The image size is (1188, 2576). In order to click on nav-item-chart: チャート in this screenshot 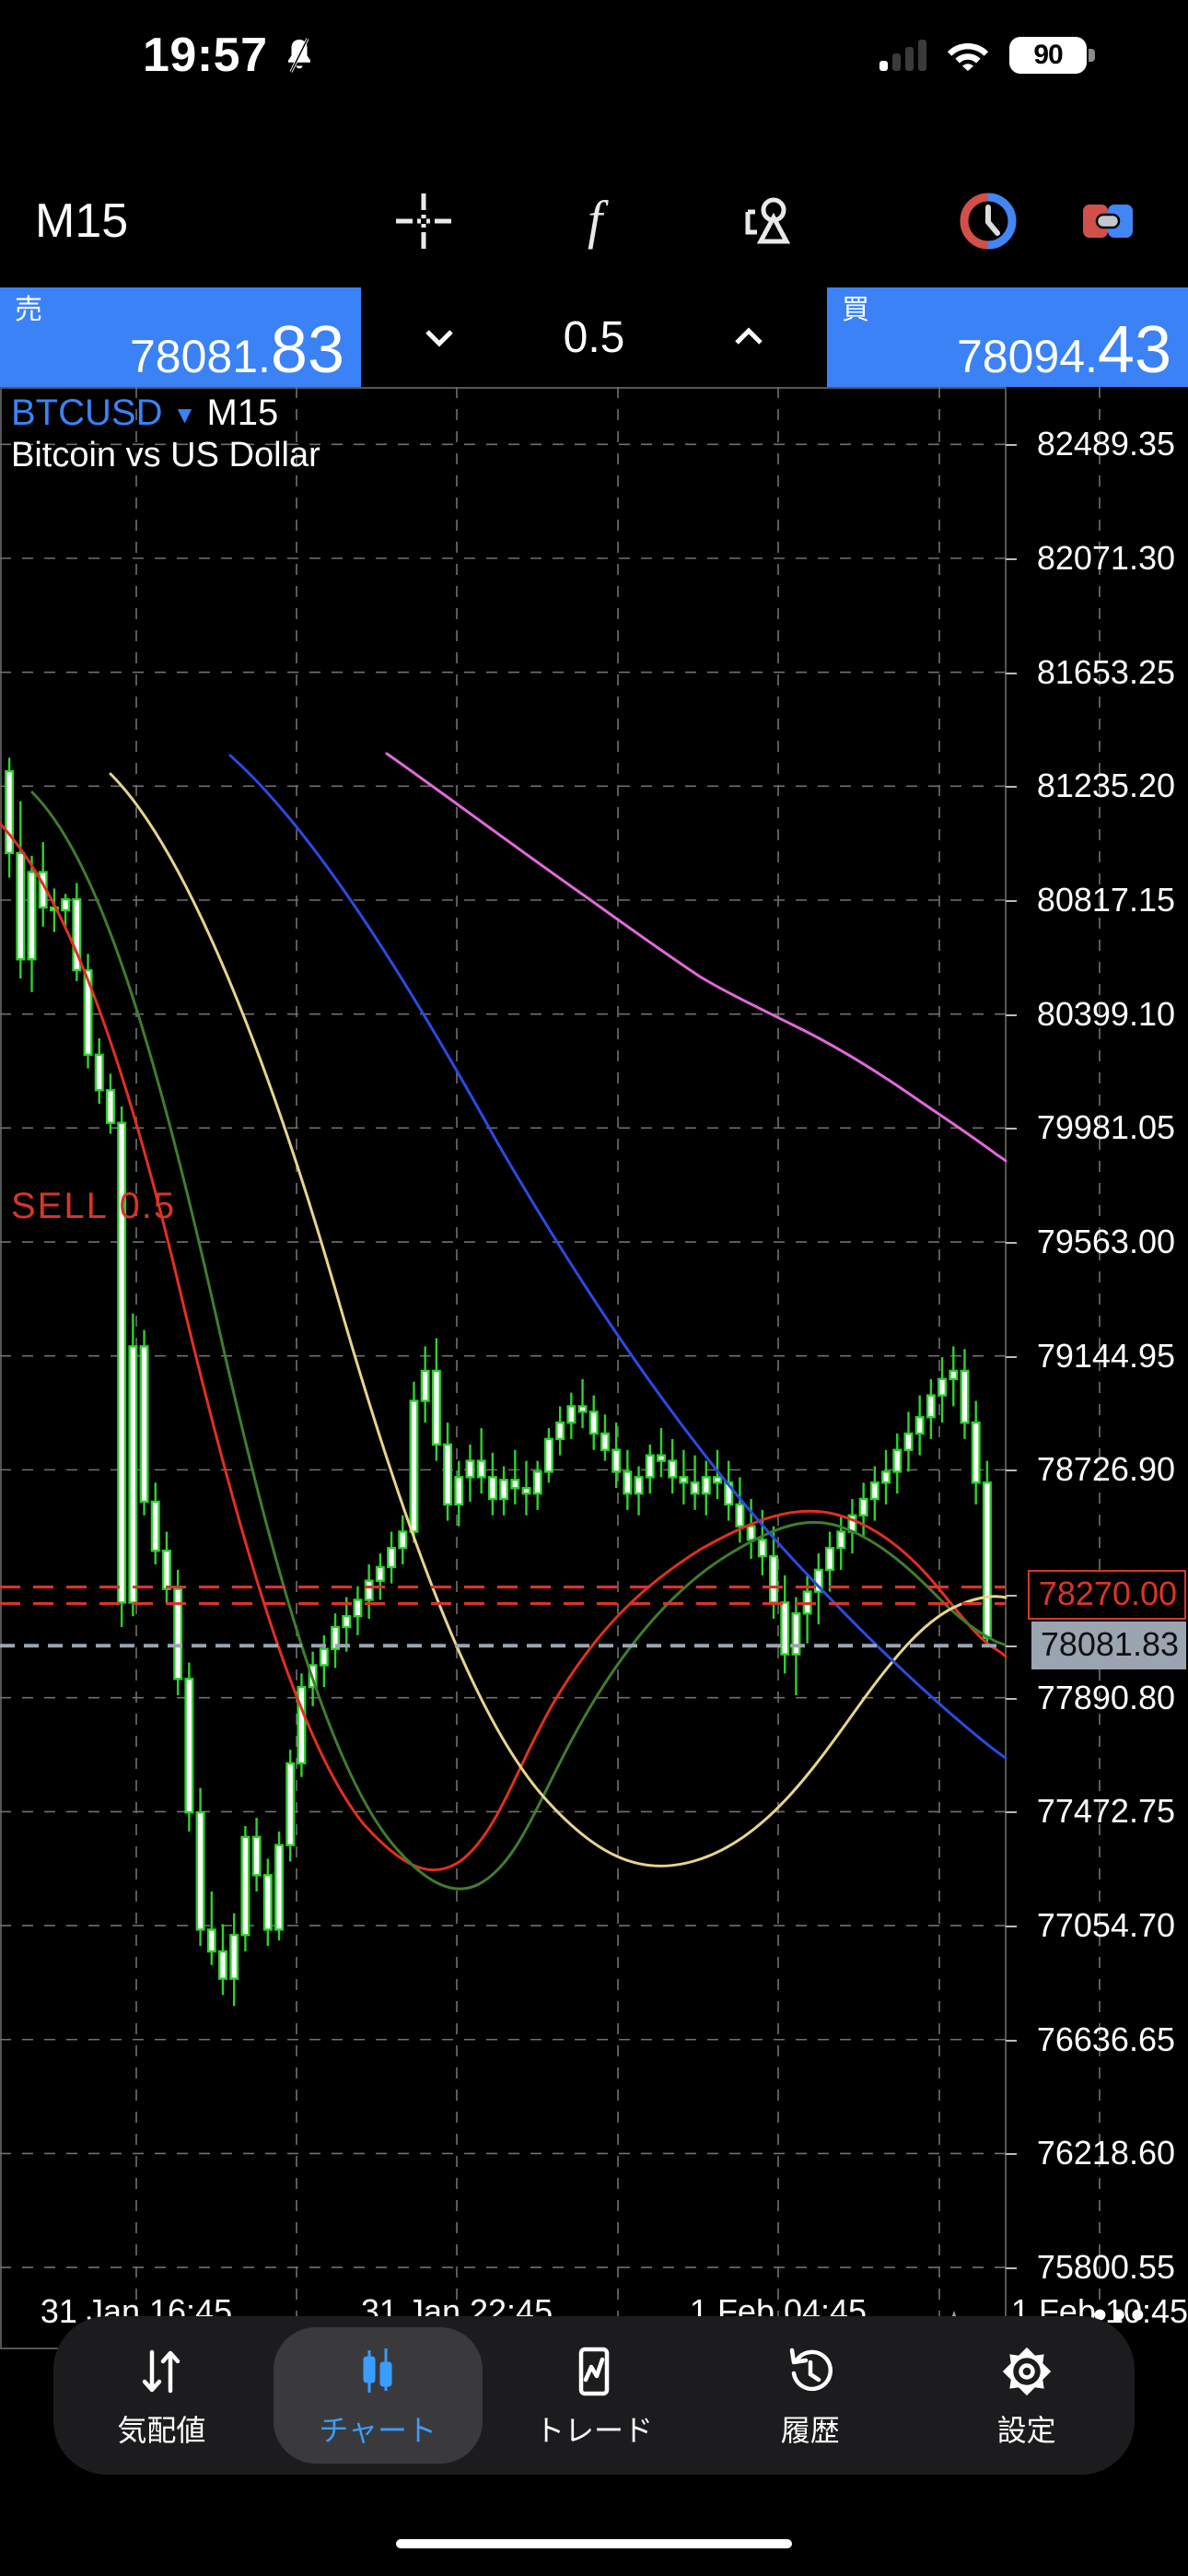, I will do `click(378, 2395)`.